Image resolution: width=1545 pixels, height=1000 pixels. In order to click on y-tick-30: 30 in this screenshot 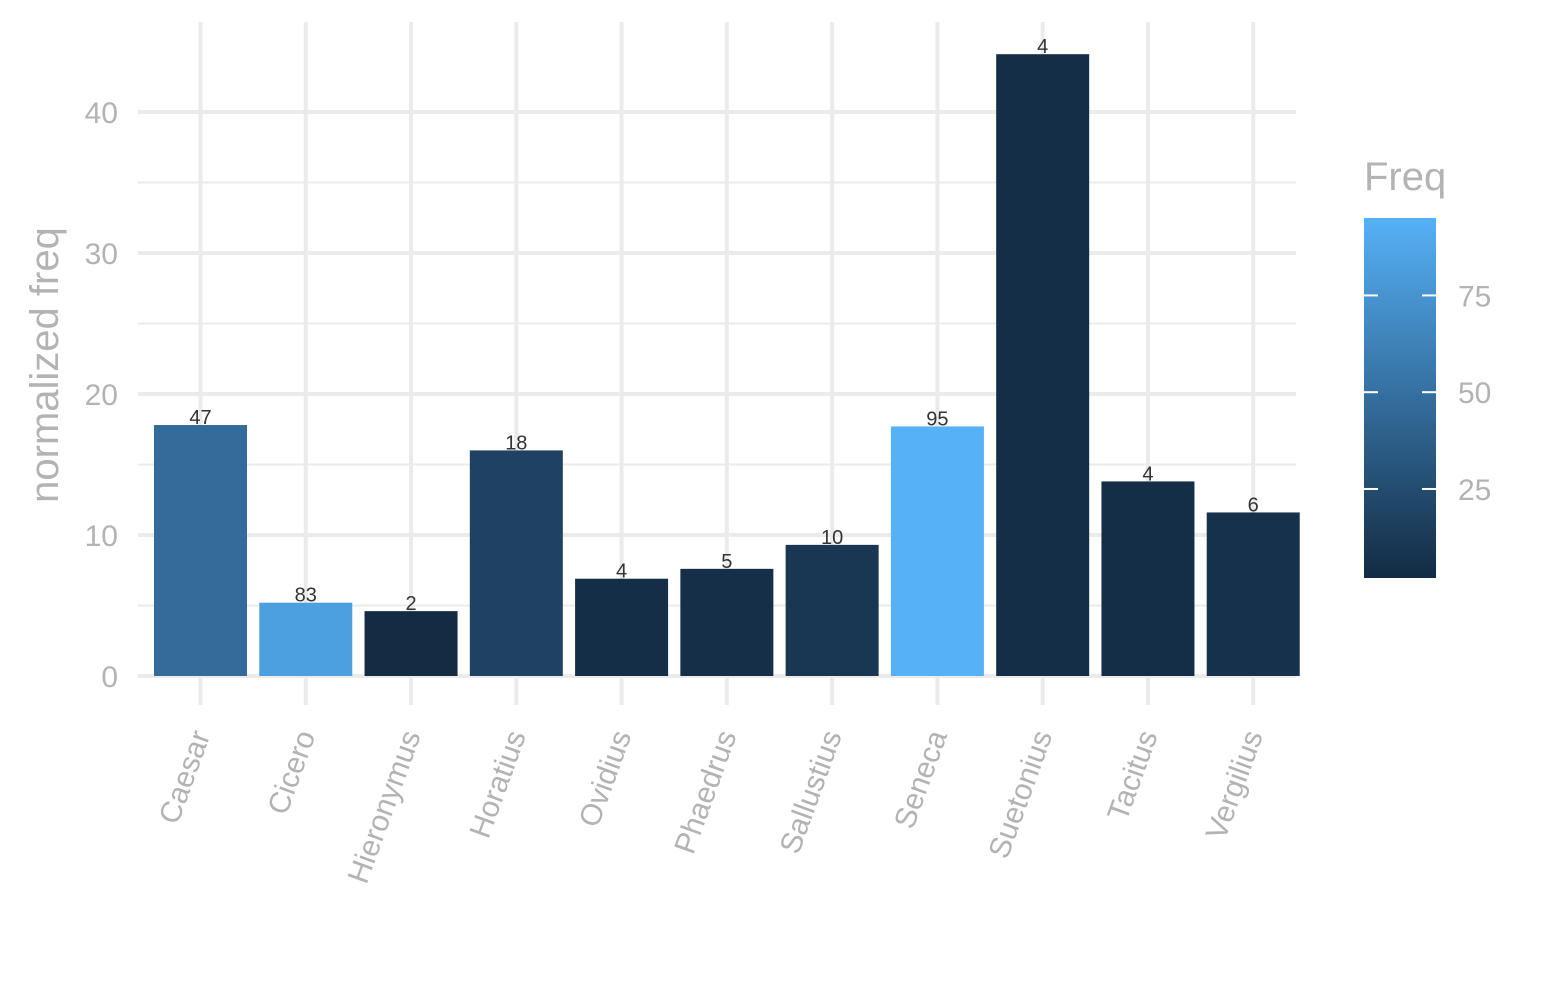, I will do `click(101, 254)`.